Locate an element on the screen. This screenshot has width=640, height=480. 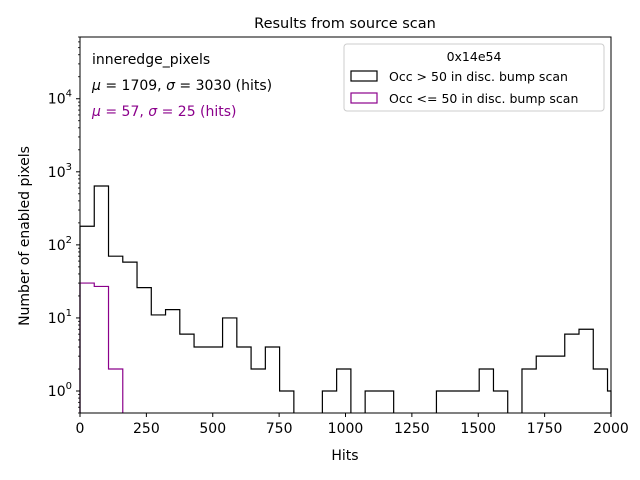
y-tick-label: 10⁴ is located at coordinates (60, 98).